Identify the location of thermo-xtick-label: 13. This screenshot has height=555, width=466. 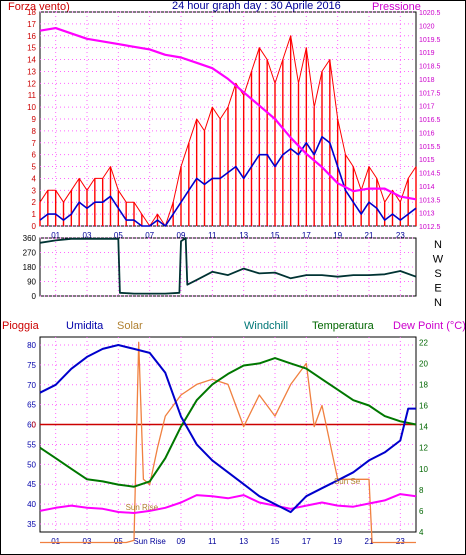
(243, 541).